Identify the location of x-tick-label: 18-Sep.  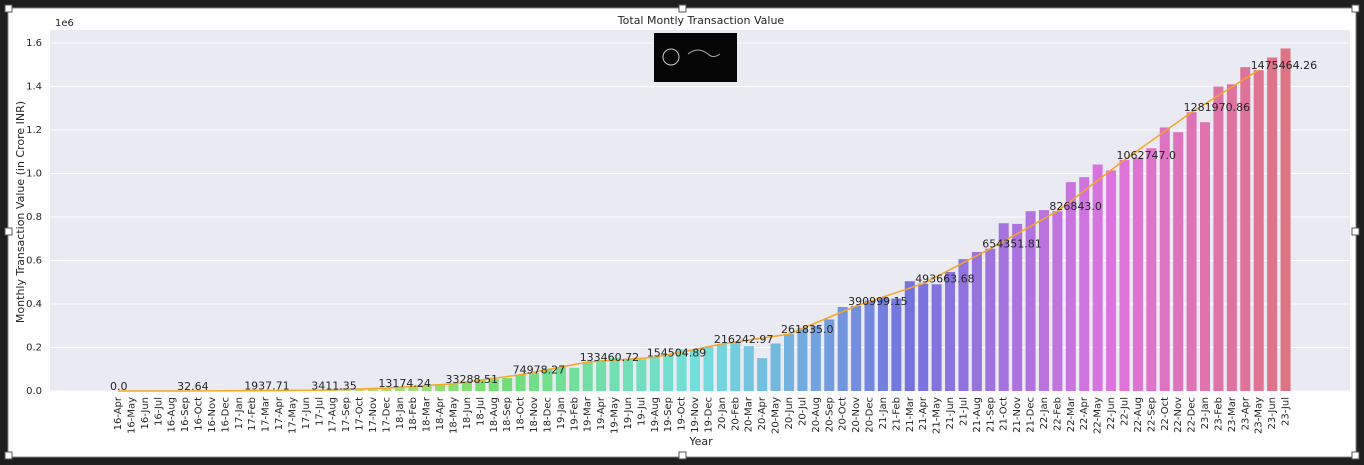
(507, 414).